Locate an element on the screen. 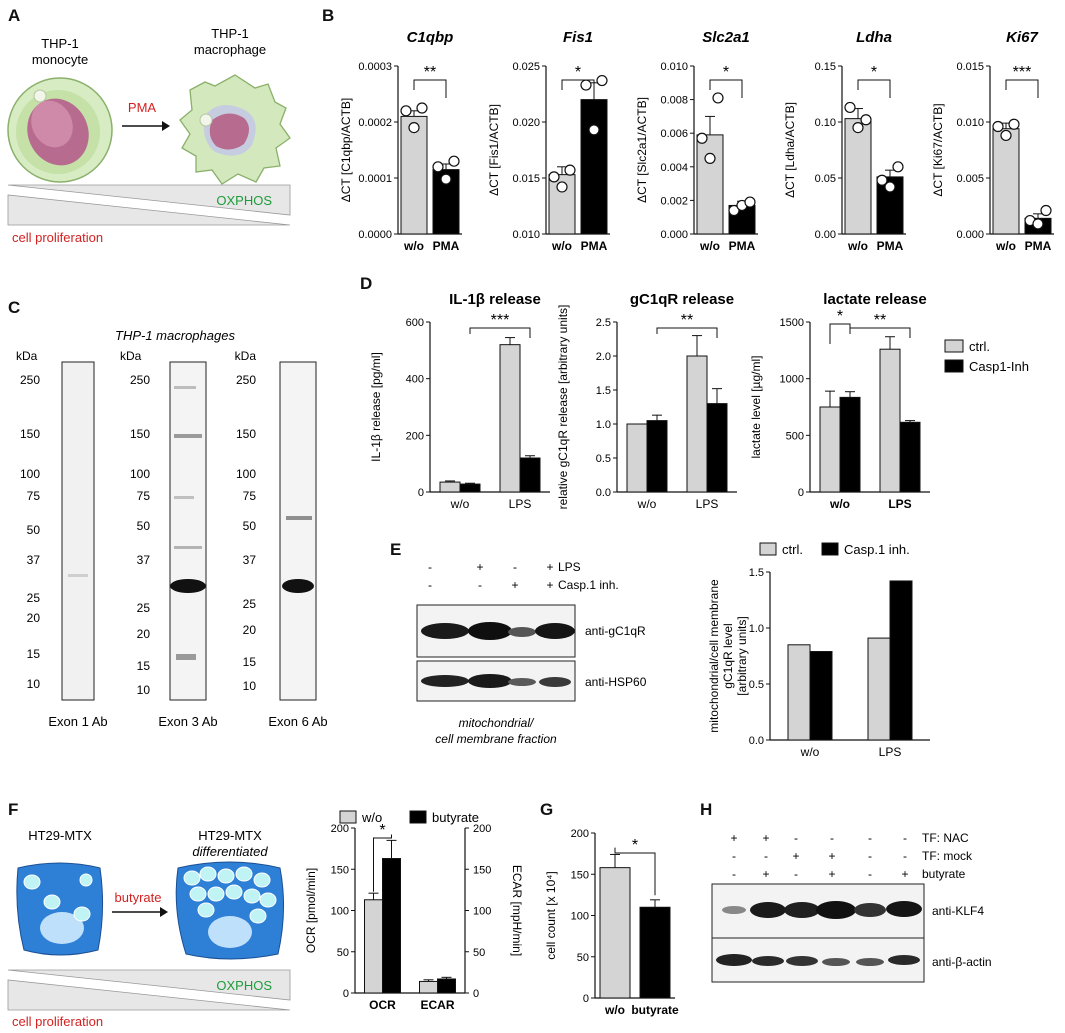 The width and height of the screenshot is (1065, 1033). chart-title: gC1qR release is located at coordinates (682, 299).